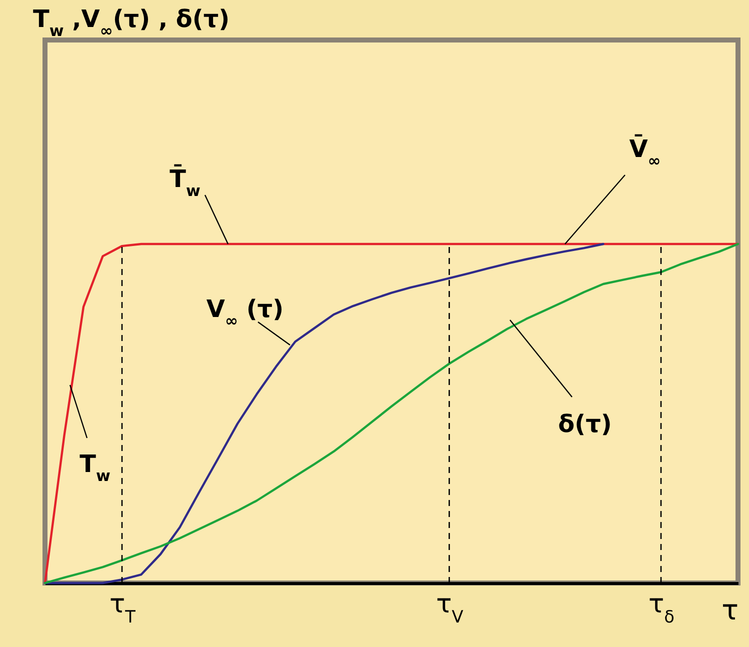 The width and height of the screenshot is (749, 647). I want to click on x-axis-title: τ, so click(730, 610).